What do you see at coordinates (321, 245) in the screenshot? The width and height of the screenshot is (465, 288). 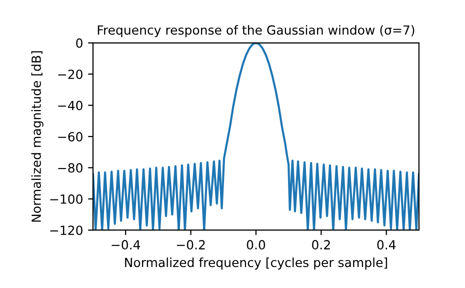 I see `x-tick-label: 0.2` at bounding box center [321, 245].